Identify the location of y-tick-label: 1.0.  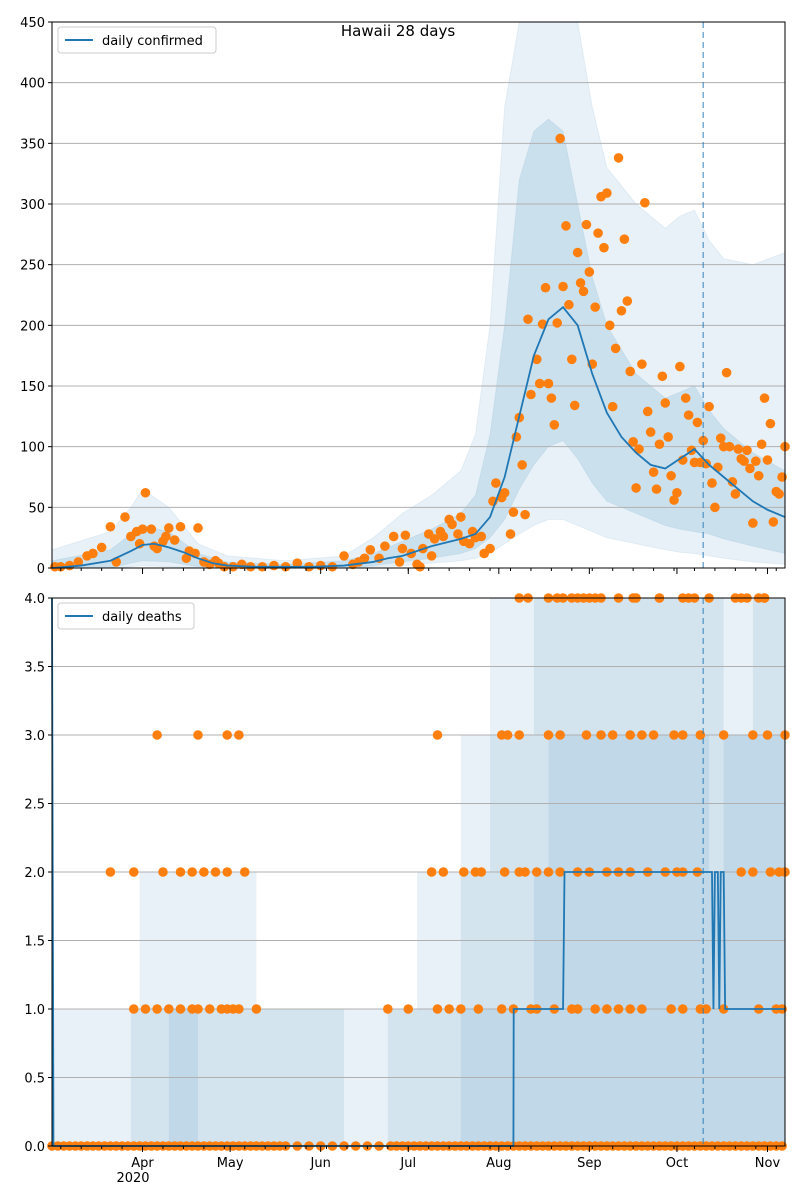
(34, 1010).